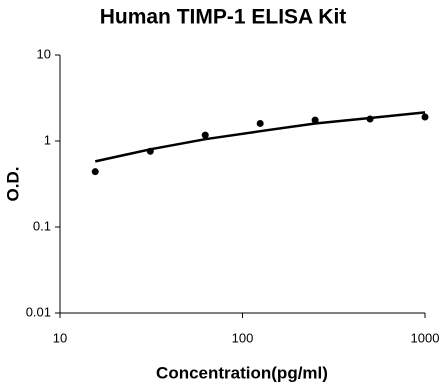  I want to click on y-tick-label: 0.1, so click(42, 225).